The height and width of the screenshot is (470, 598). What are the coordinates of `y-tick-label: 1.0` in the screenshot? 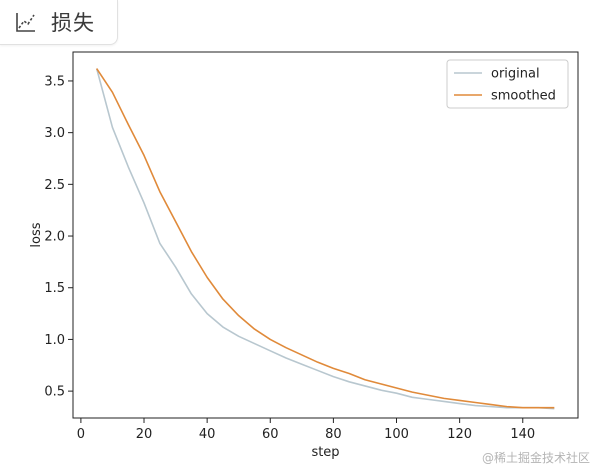 It's located at (54, 340).